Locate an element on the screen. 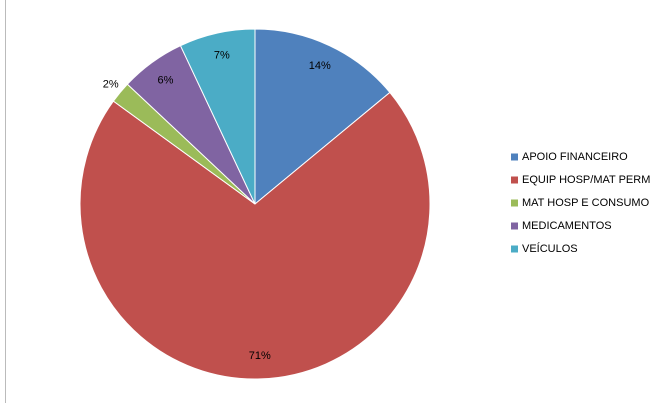  data-label: 7% is located at coordinates (222, 55).